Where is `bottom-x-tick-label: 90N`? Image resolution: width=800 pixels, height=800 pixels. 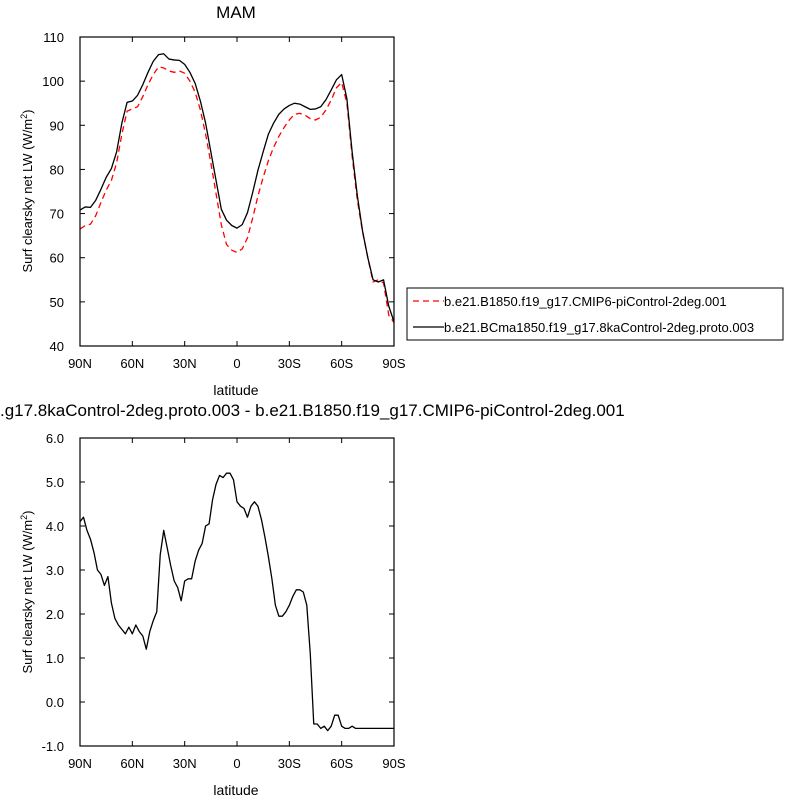 bottom-x-tick-label: 90N is located at coordinates (80, 763).